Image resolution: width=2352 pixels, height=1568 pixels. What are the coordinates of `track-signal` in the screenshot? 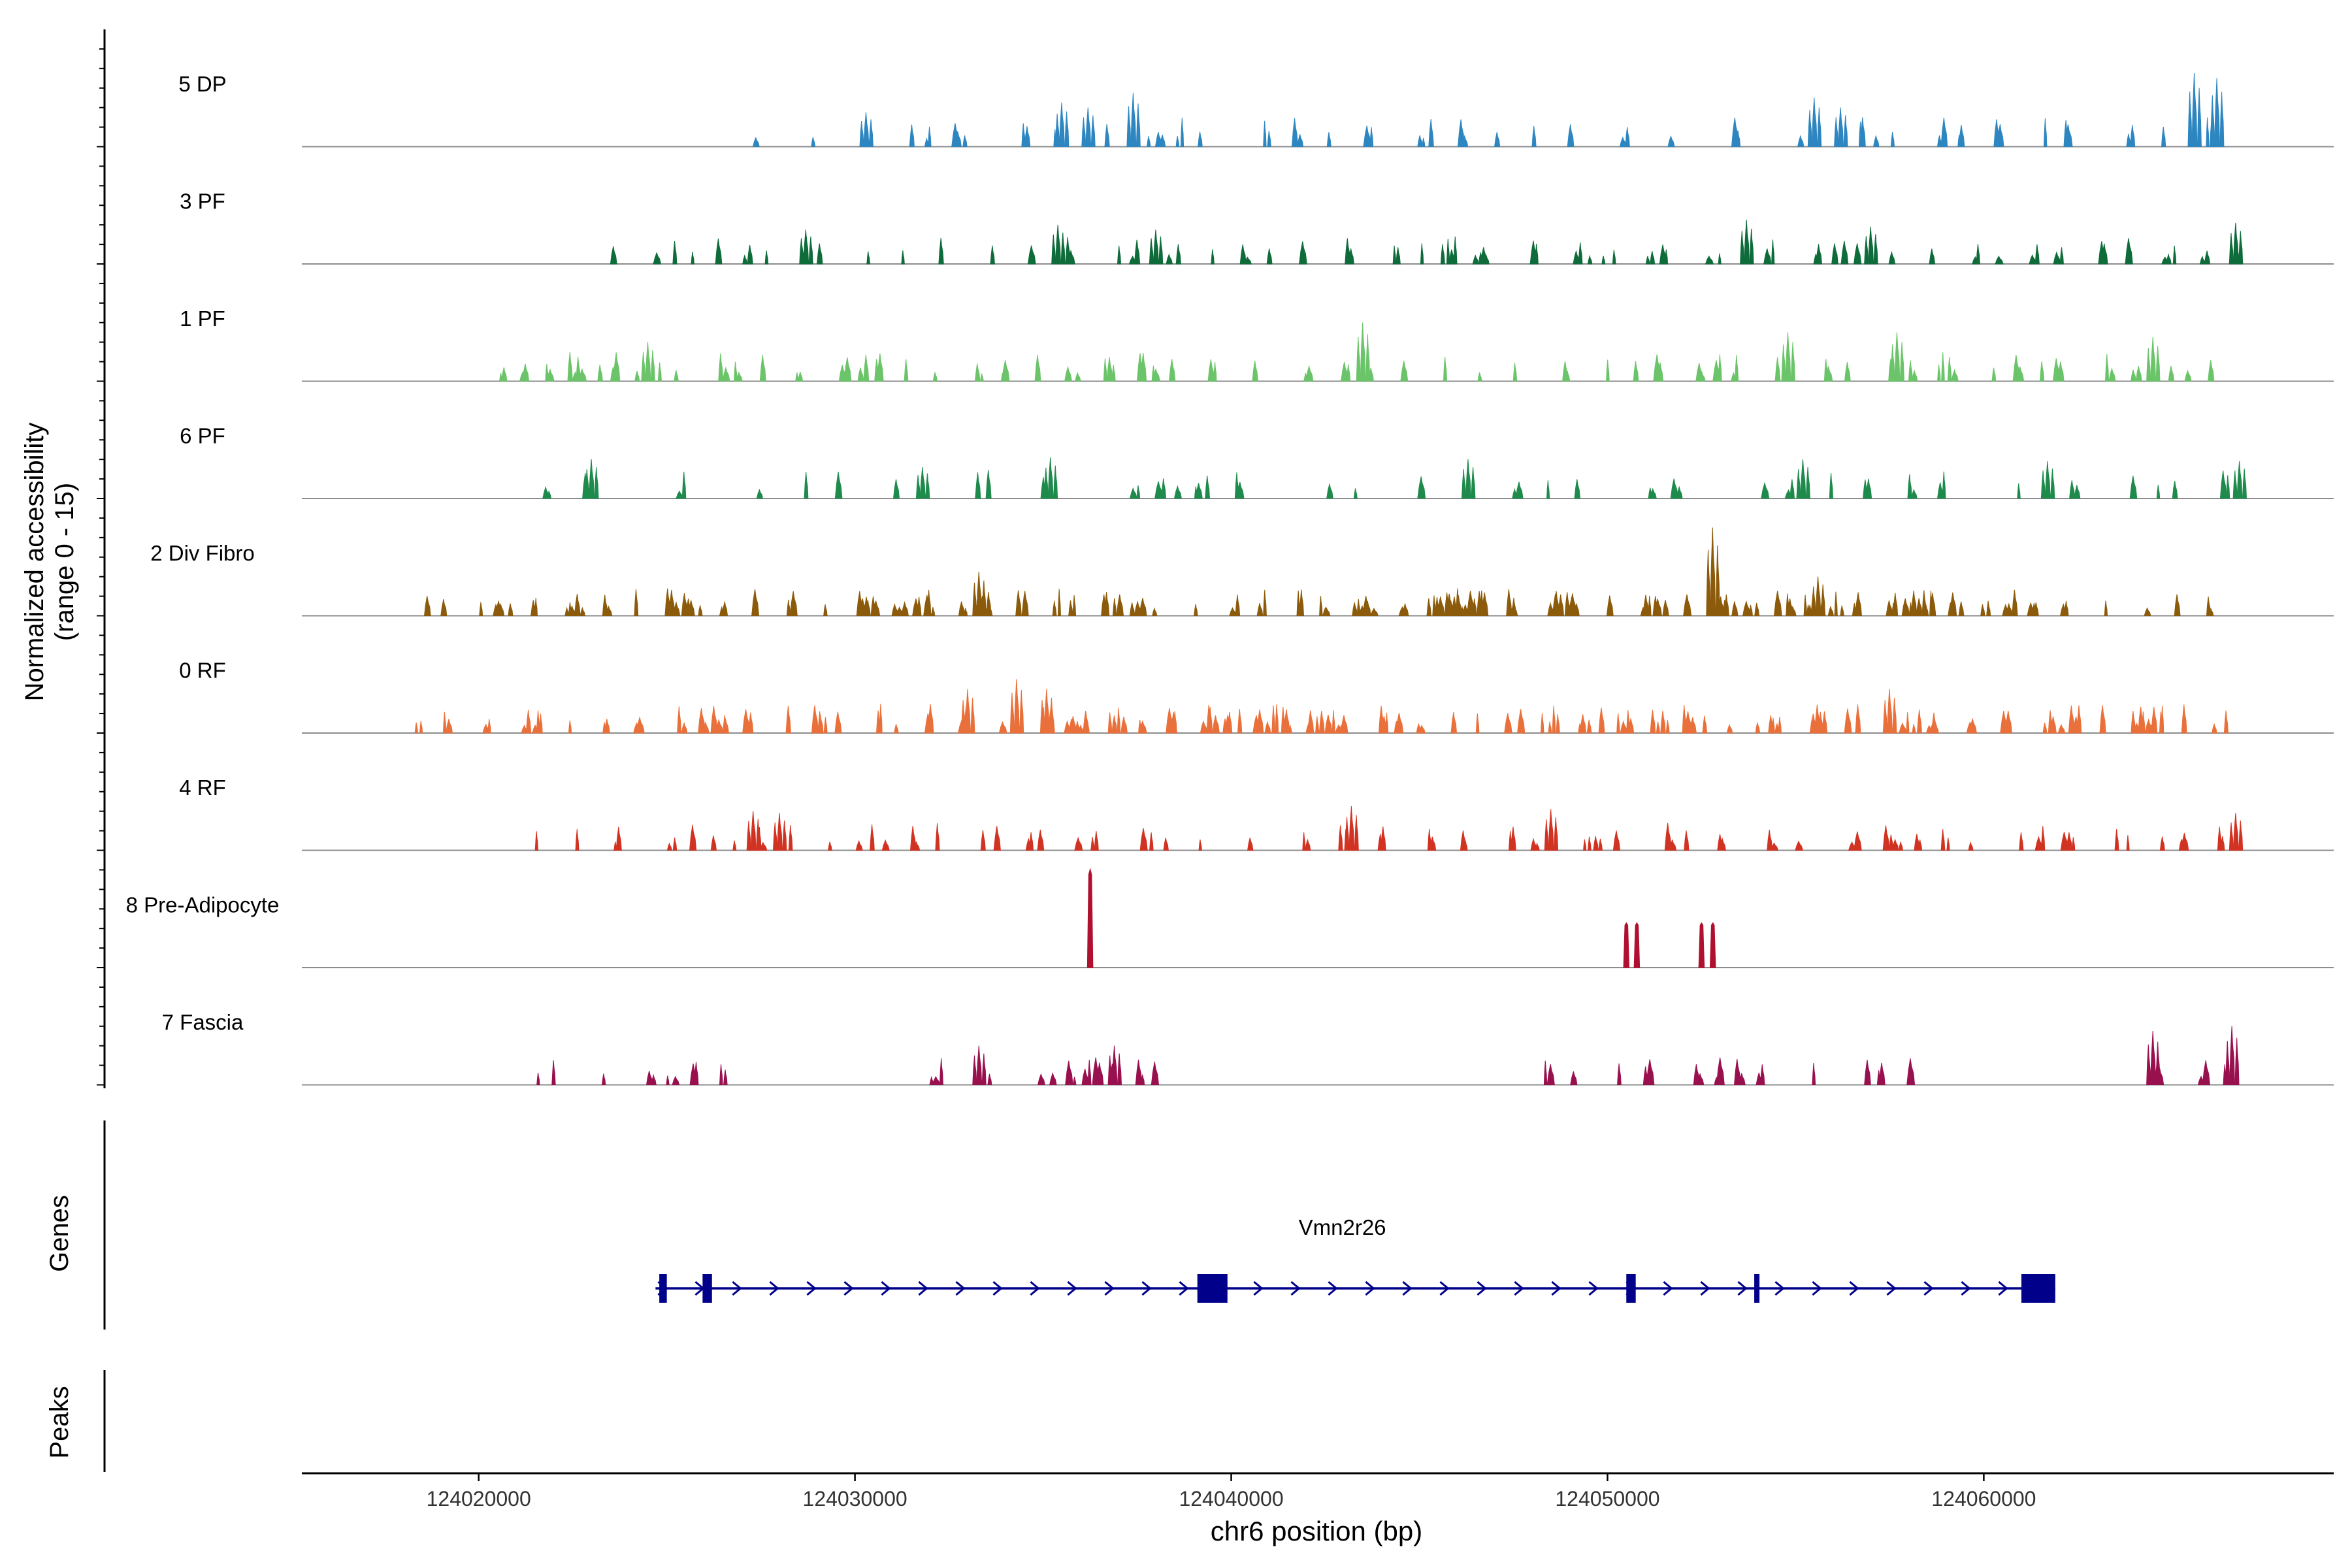 It's located at (1357, 352).